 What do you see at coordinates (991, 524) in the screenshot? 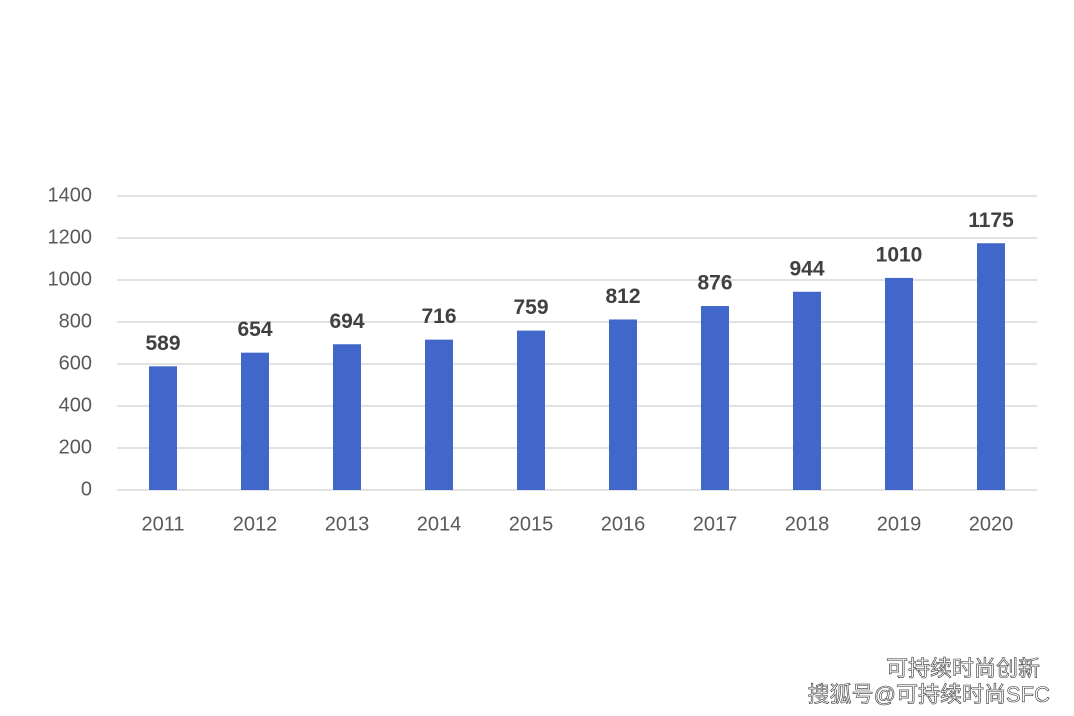
I see `x-tick-label: 2020` at bounding box center [991, 524].